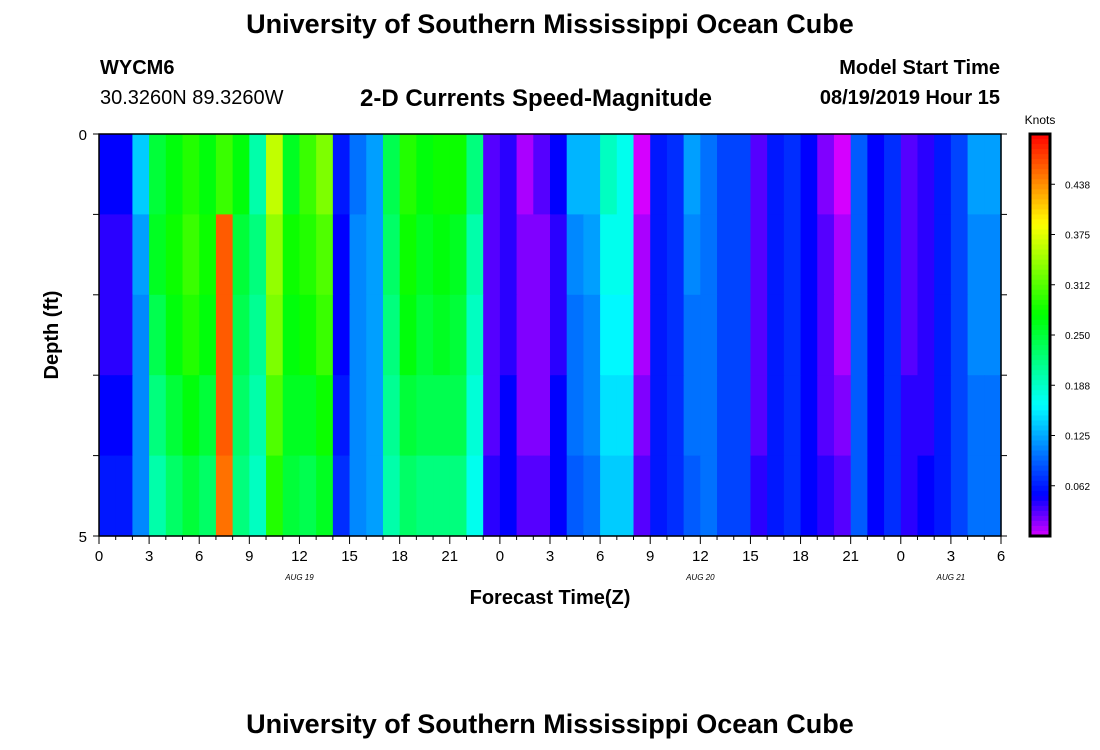  I want to click on colorbar-tick-label: 0.312, so click(1077, 286).